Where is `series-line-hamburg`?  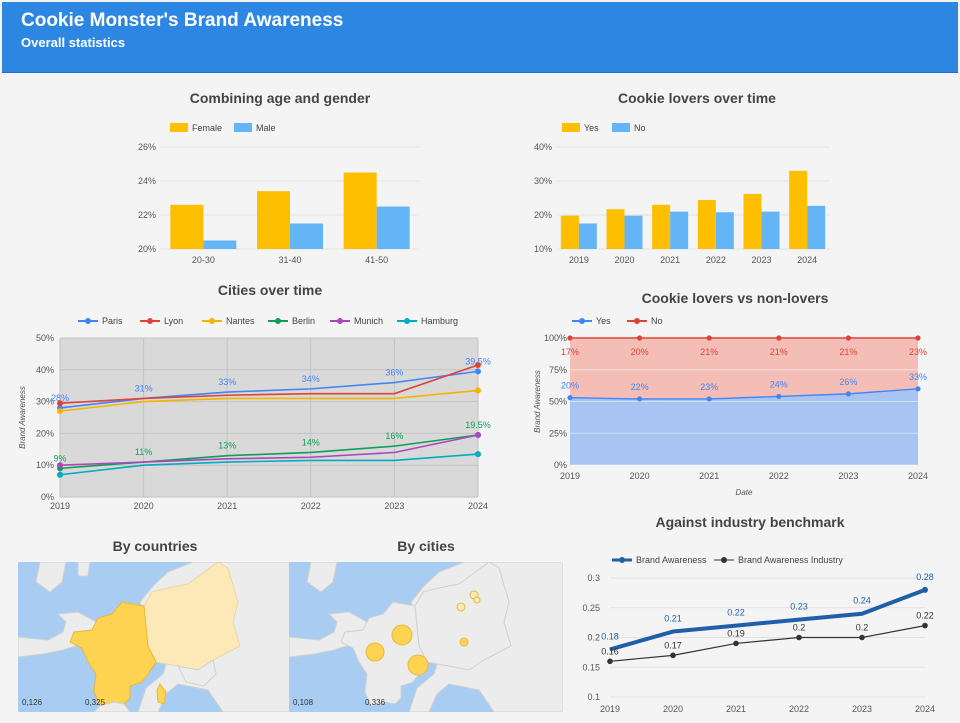
series-line-hamburg is located at coordinates (269, 464).